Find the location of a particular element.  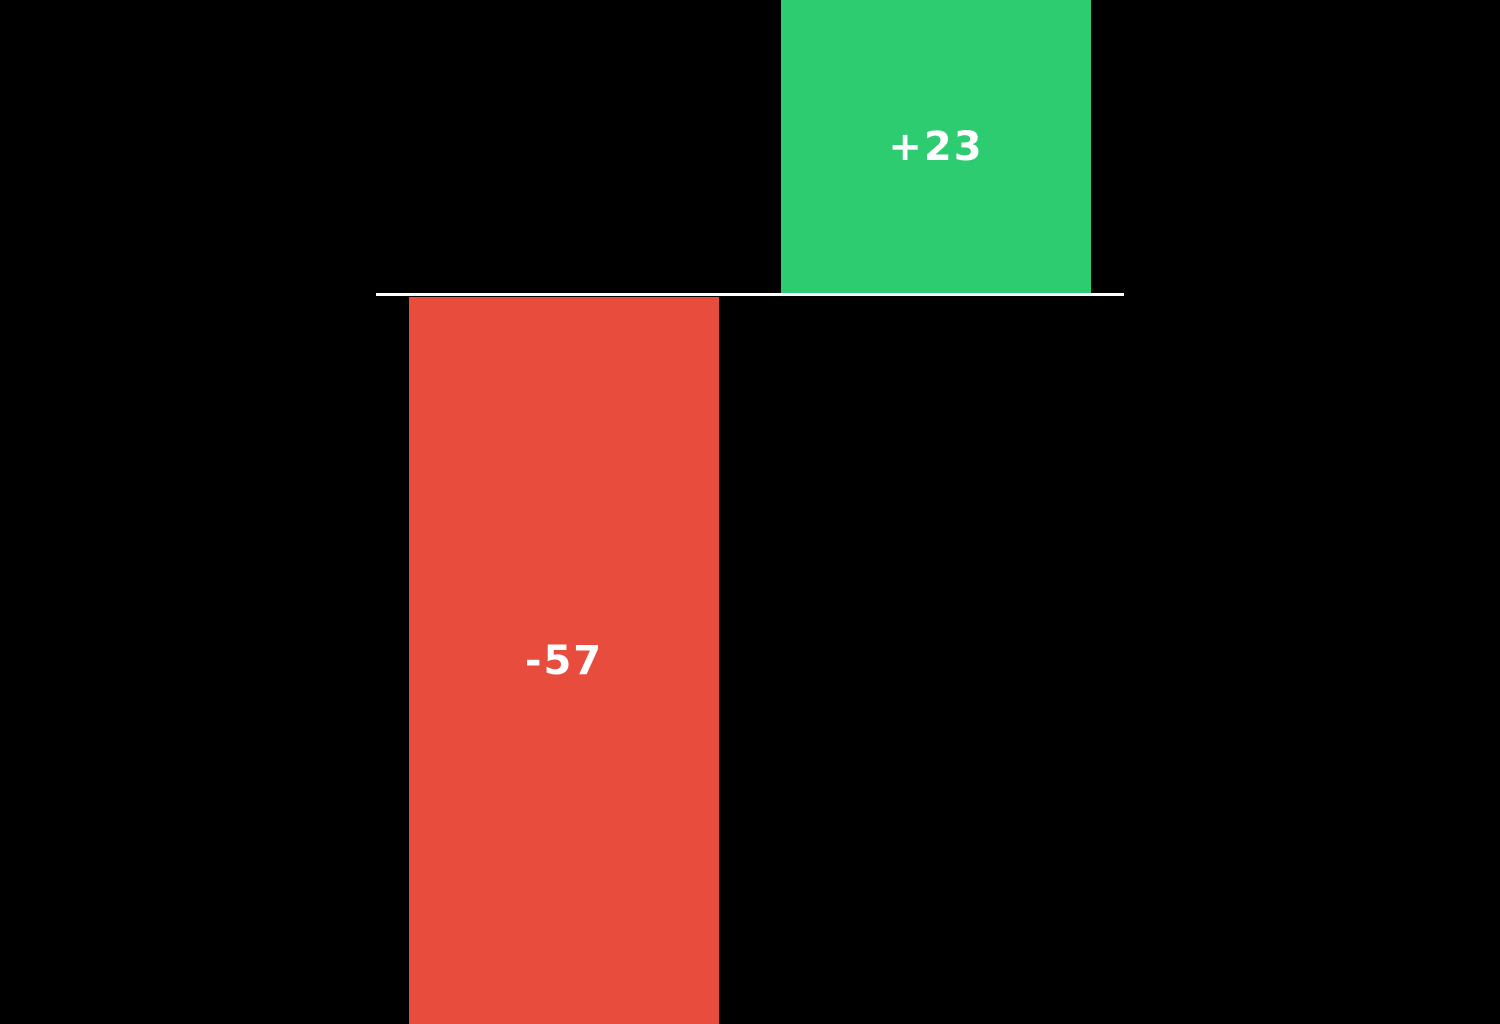

bar-positive: +23 is located at coordinates (936, 146).